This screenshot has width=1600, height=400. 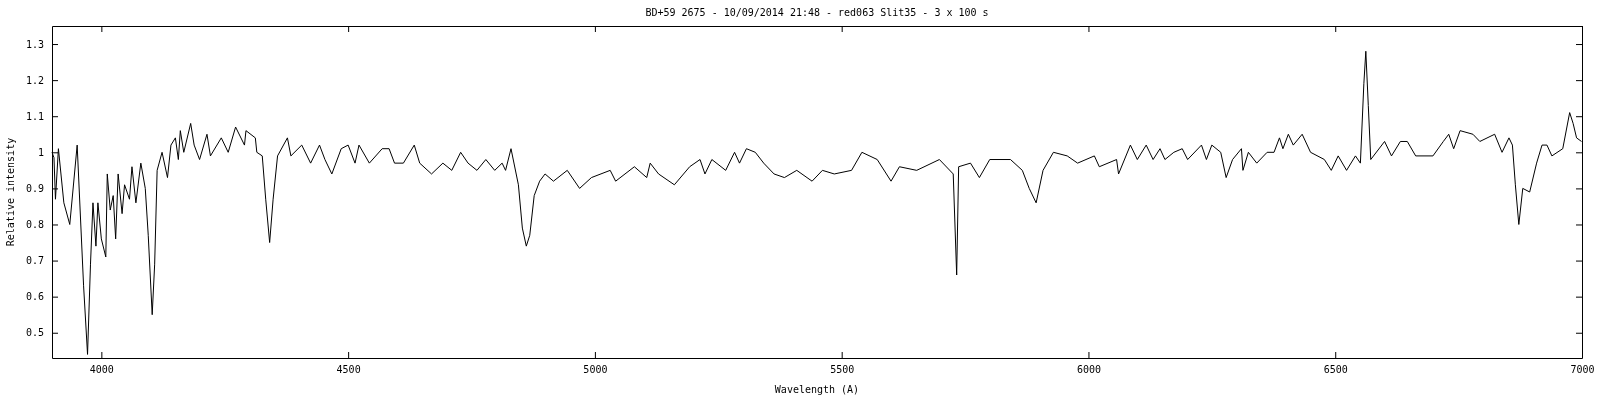 I want to click on y-tick-label: 0.7, so click(x=34, y=261).